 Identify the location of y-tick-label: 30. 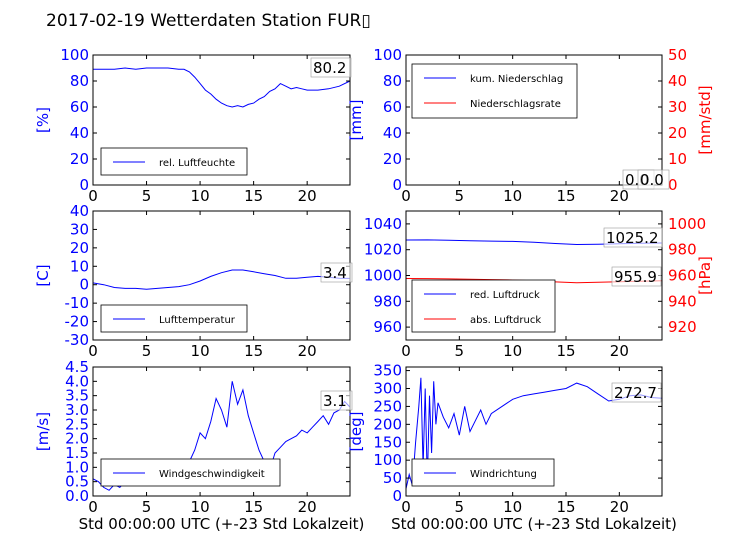
(79, 229).